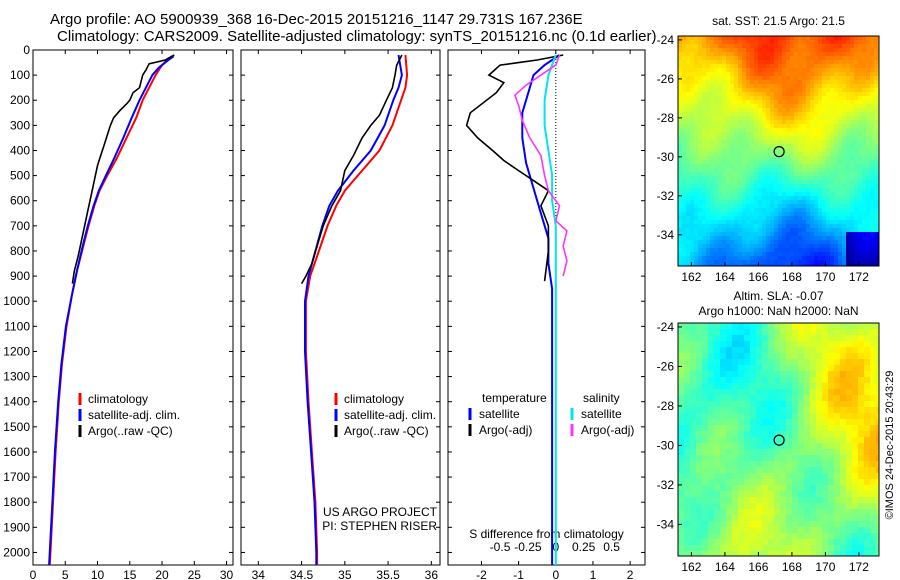 The height and width of the screenshot is (580, 900). I want to click on argo-location-marker, so click(779, 152).